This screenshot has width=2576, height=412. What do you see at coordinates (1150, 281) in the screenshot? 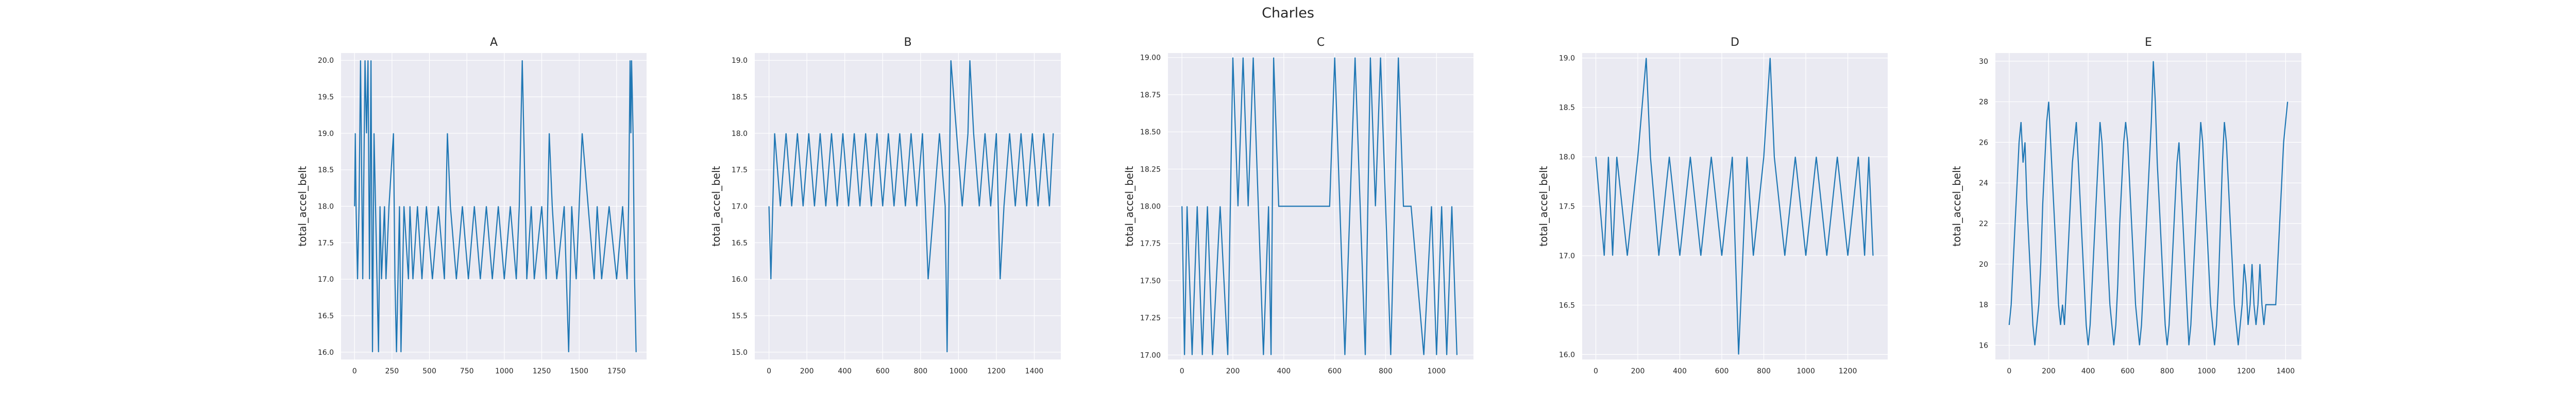
I see `y-tick-label: 17.50` at bounding box center [1150, 281].